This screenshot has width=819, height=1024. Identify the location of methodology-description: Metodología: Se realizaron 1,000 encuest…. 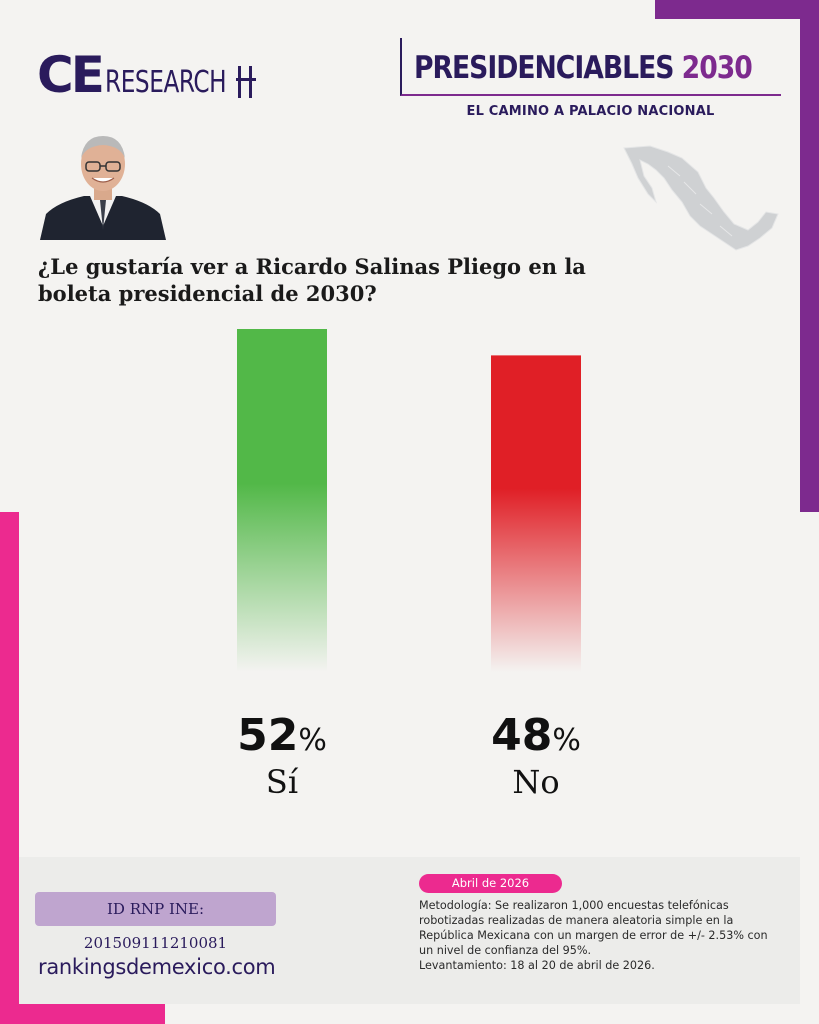
(593, 928).